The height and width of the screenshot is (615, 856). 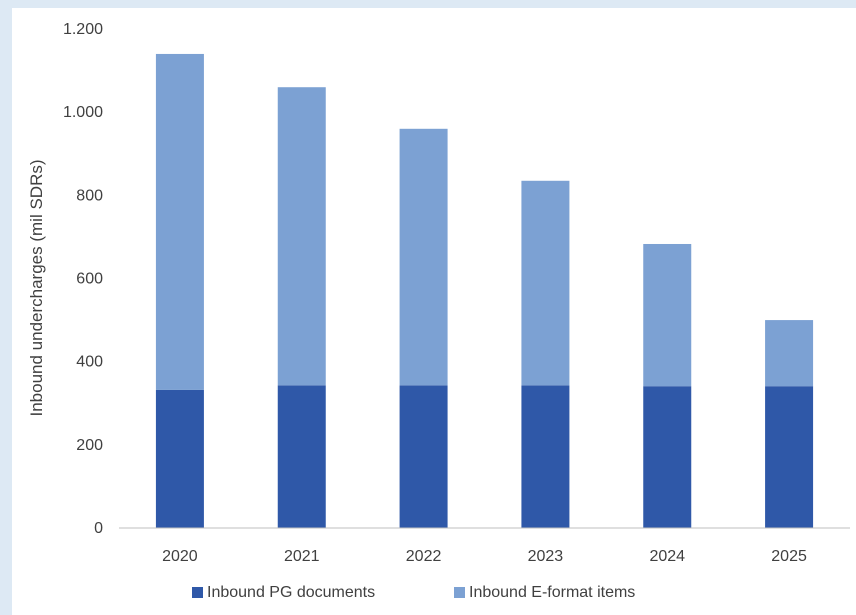 What do you see at coordinates (291, 592) in the screenshot?
I see `legend-label: Inbound PG documents` at bounding box center [291, 592].